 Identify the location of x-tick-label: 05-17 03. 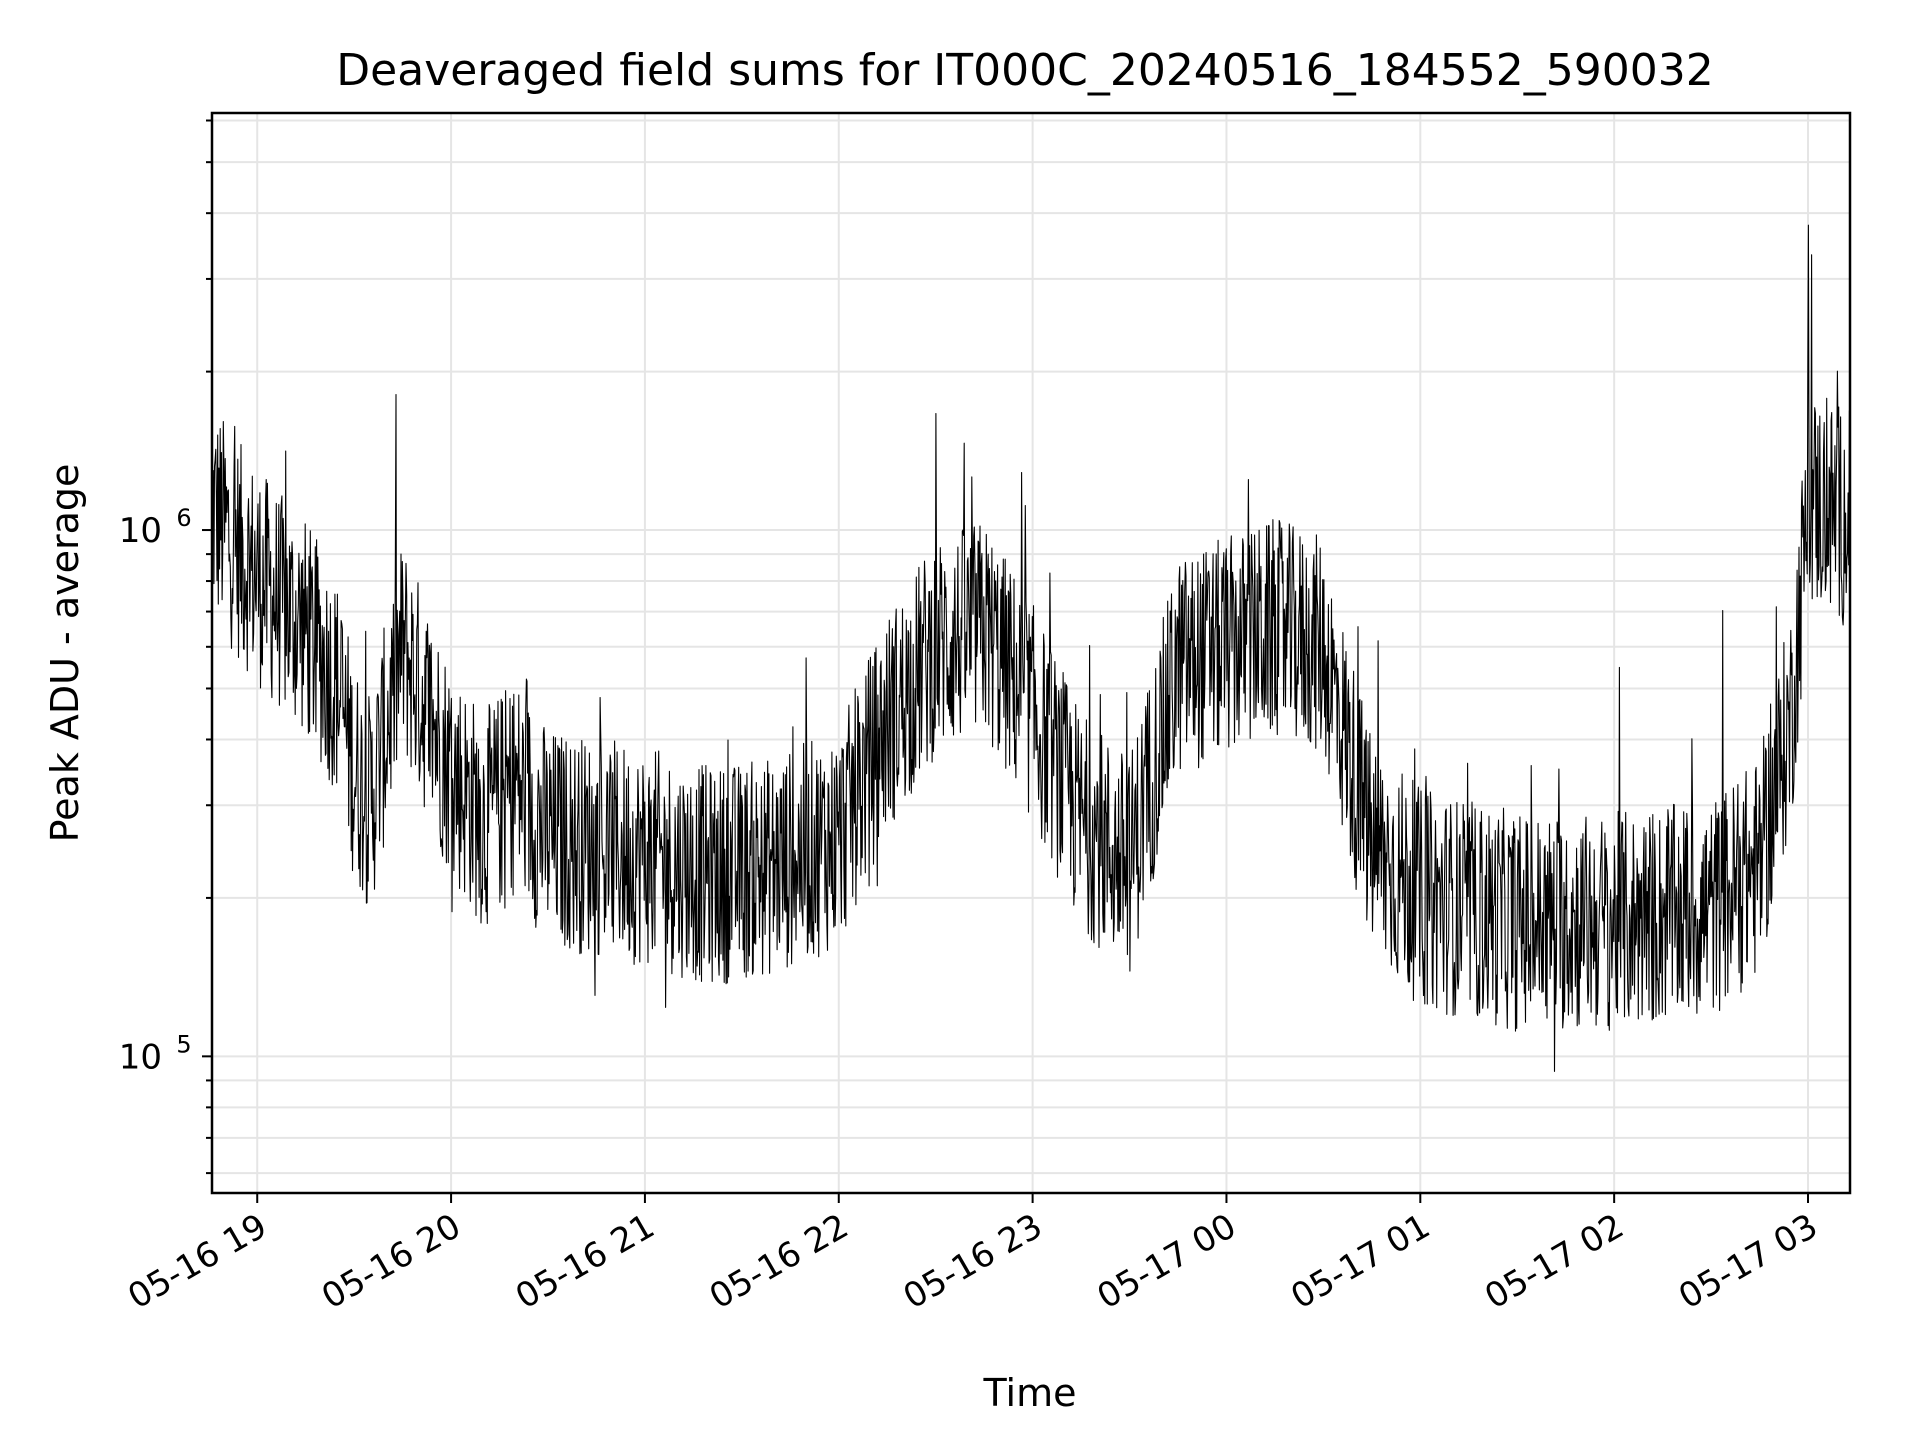
(1748, 1261).